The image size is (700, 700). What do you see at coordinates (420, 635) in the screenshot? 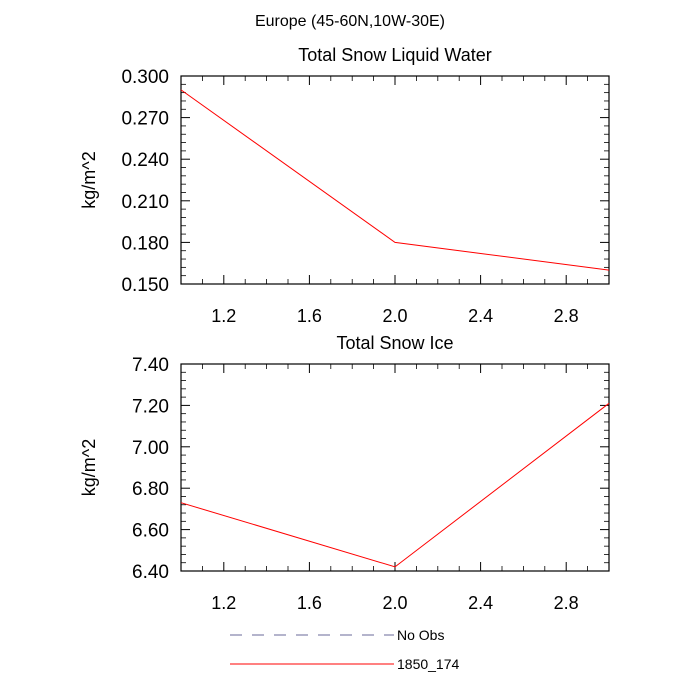
I see `legend-label-1: No Obs` at bounding box center [420, 635].